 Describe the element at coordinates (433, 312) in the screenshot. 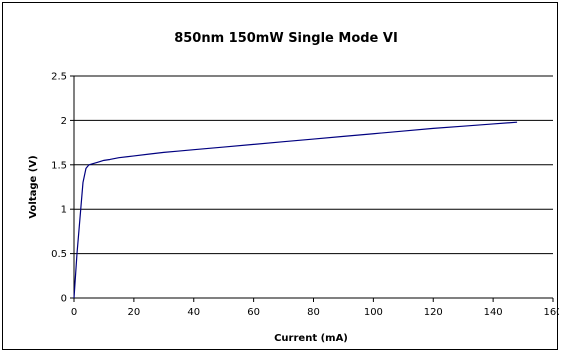

I see `x-tick-label: 120` at that location.